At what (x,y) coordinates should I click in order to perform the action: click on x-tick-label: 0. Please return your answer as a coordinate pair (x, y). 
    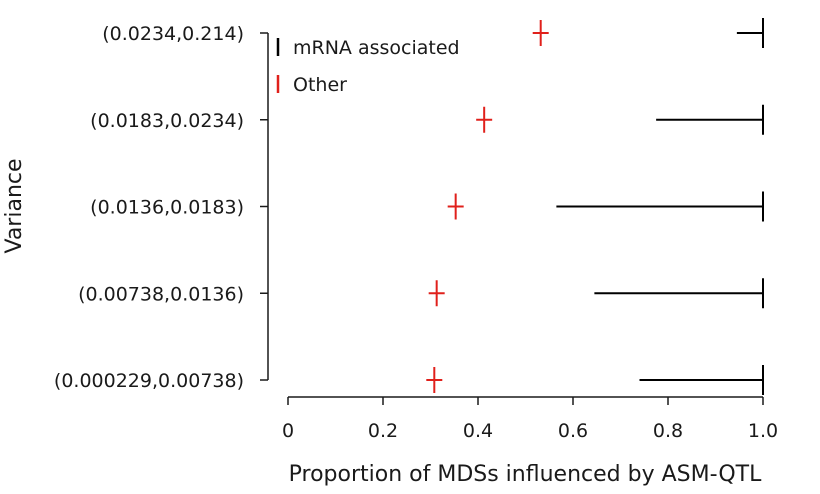
    Looking at the image, I should click on (288, 431).